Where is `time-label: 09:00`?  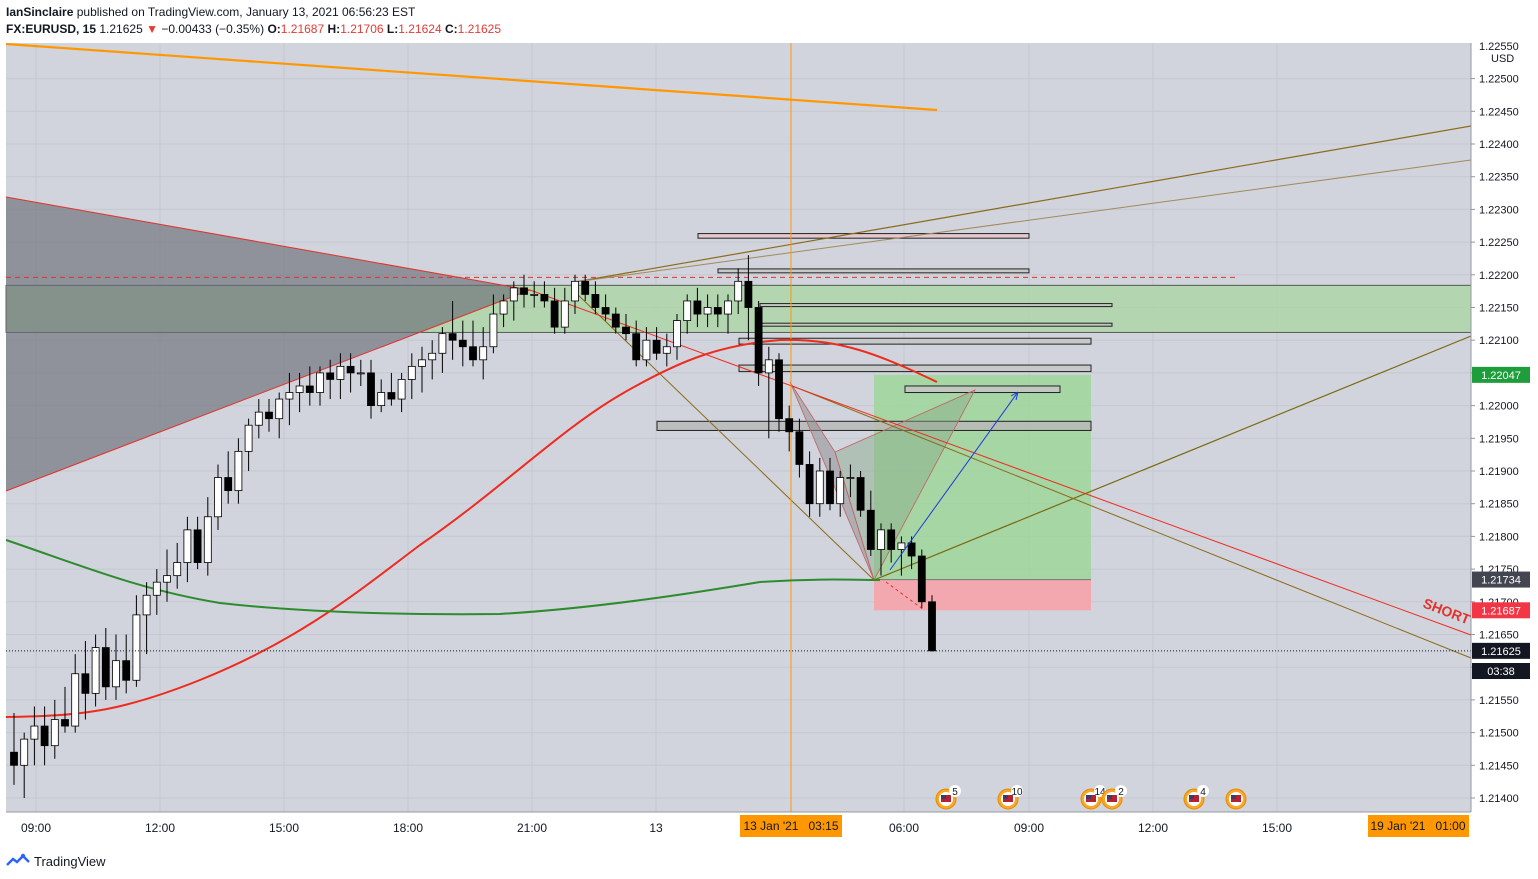 time-label: 09:00 is located at coordinates (36, 828).